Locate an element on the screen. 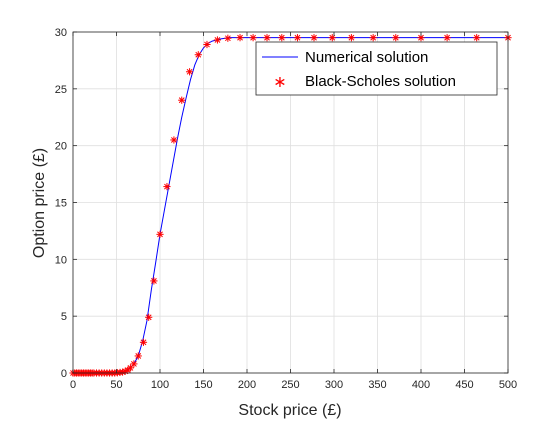 The height and width of the screenshot is (425, 560). y-tick-label: 5 is located at coordinates (64, 317).